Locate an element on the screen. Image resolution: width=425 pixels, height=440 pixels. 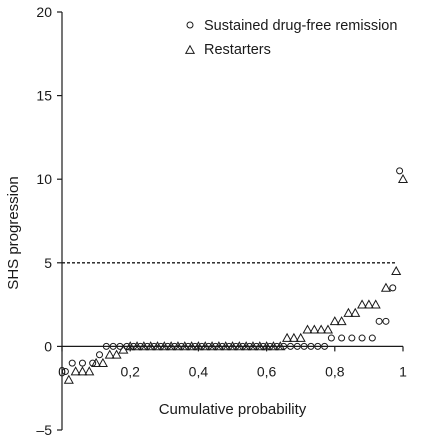
y-tick-label: 0 is located at coordinates (48, 346).